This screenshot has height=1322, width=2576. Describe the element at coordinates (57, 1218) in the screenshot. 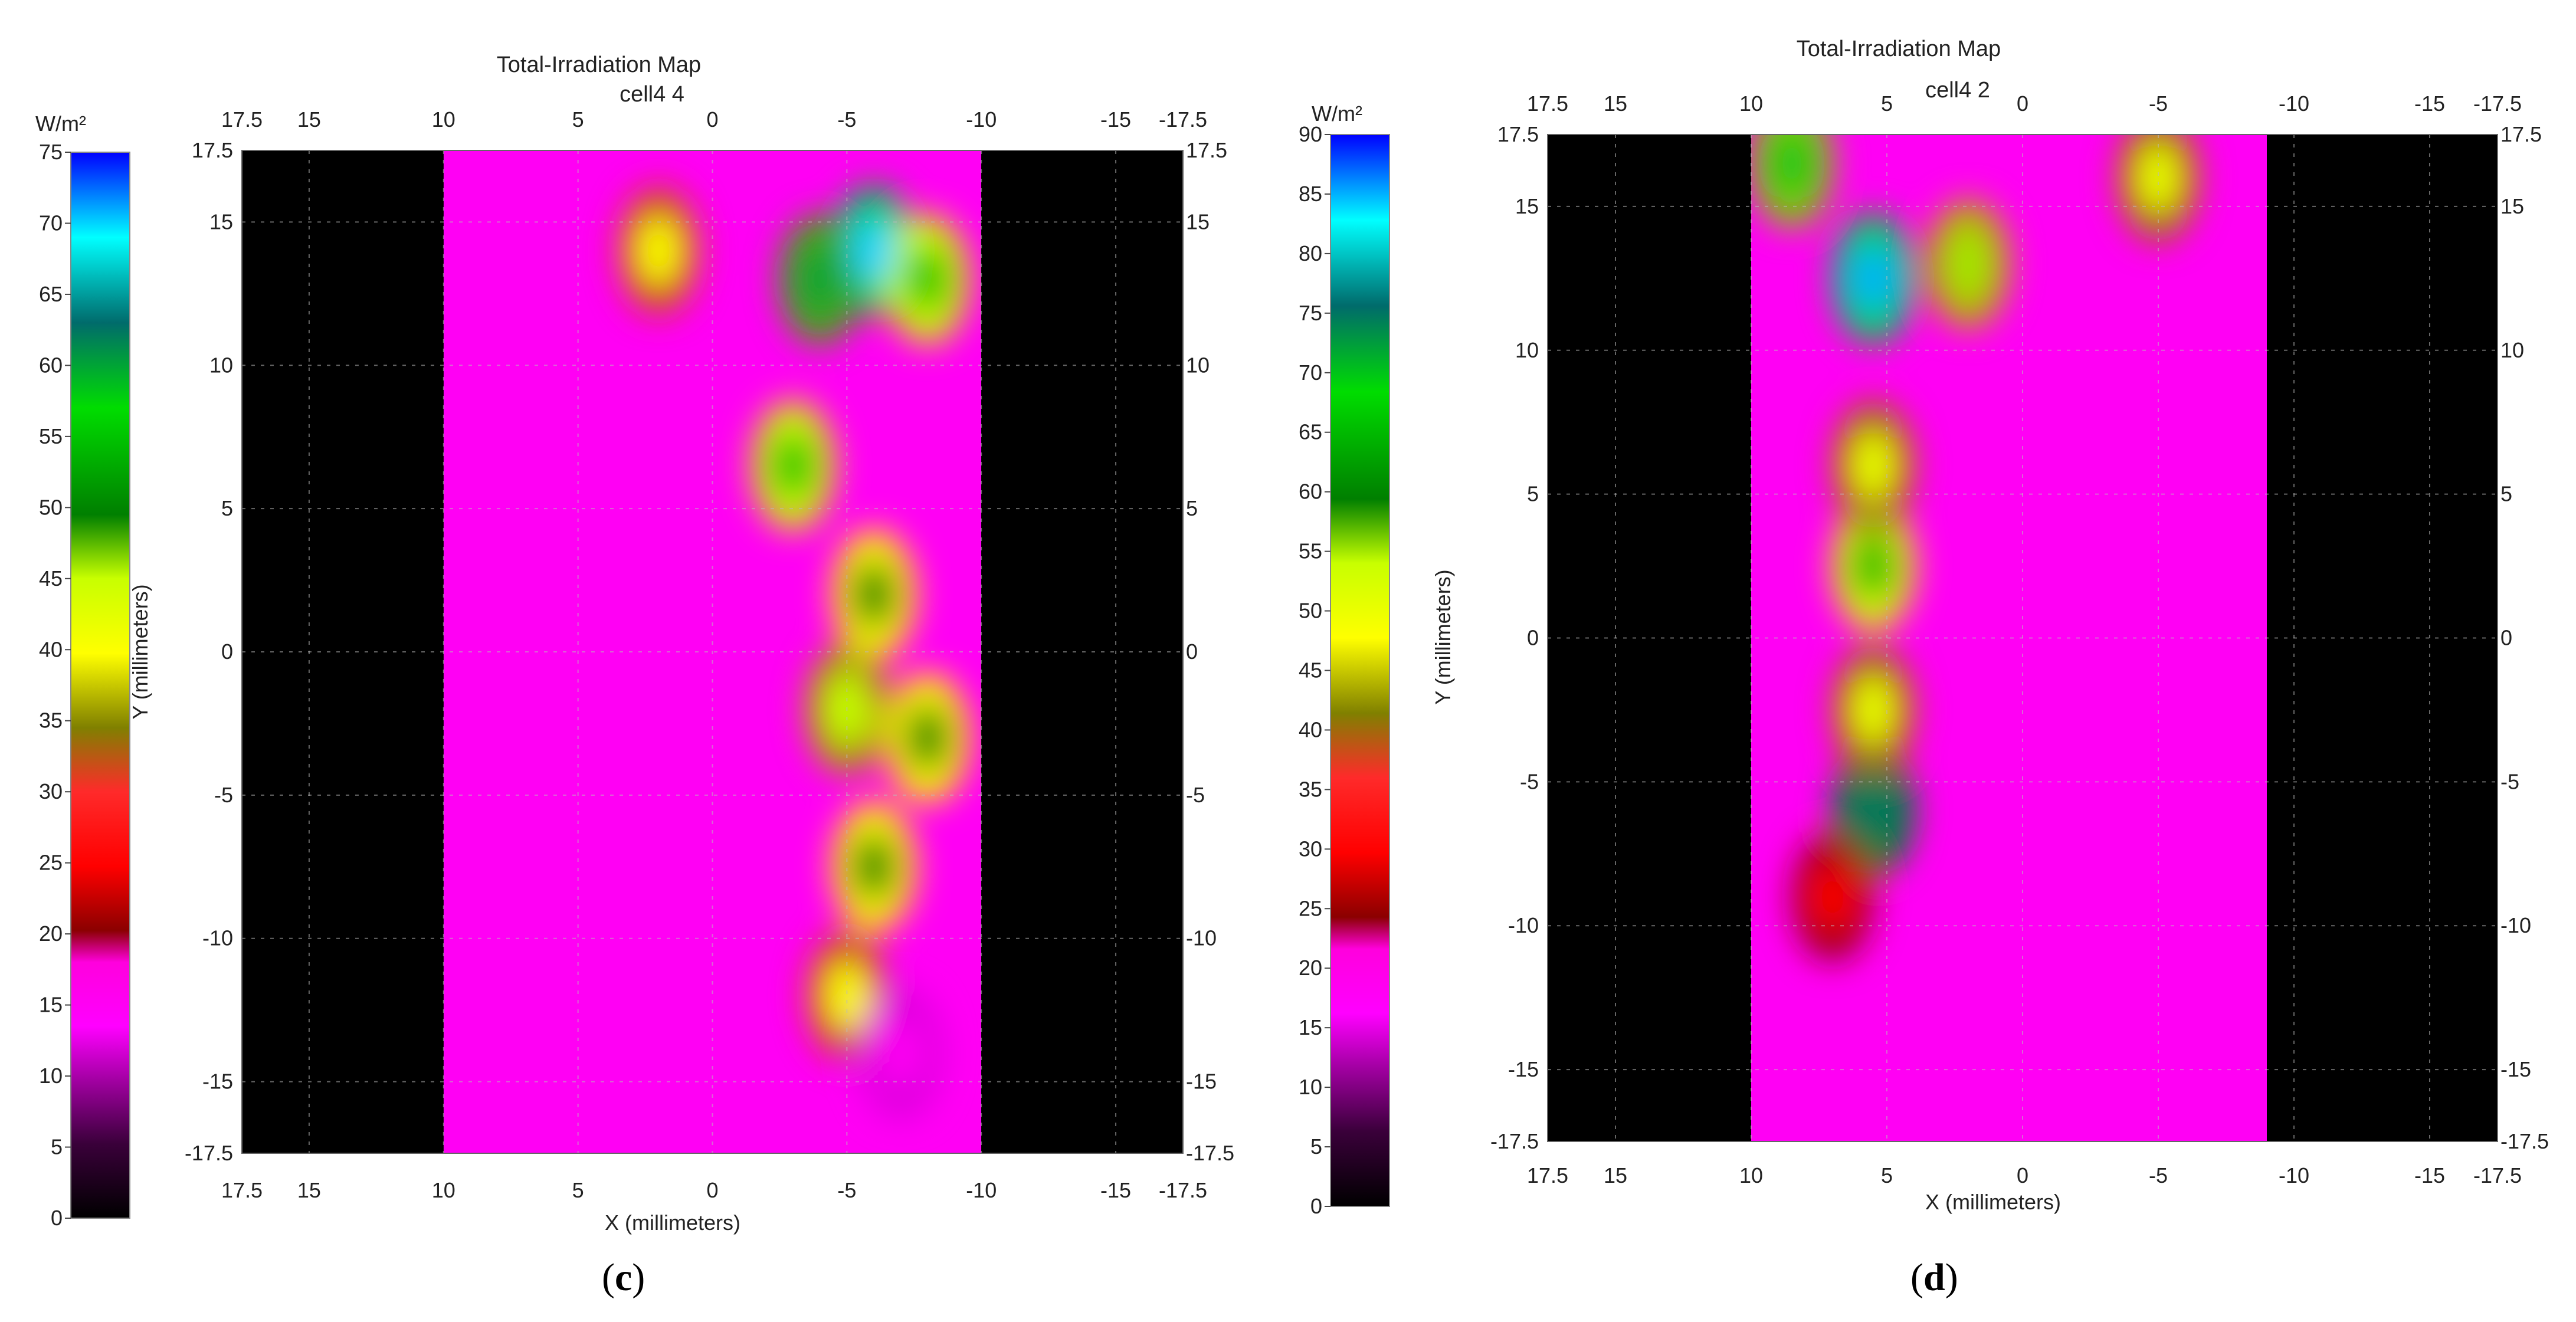

I see `colorbar-tick-c-15: 0` at that location.